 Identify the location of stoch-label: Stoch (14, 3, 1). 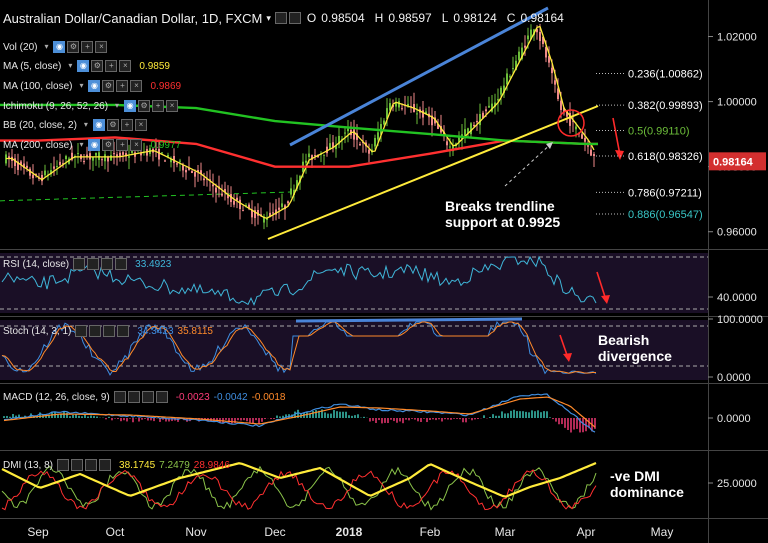
(37, 331).